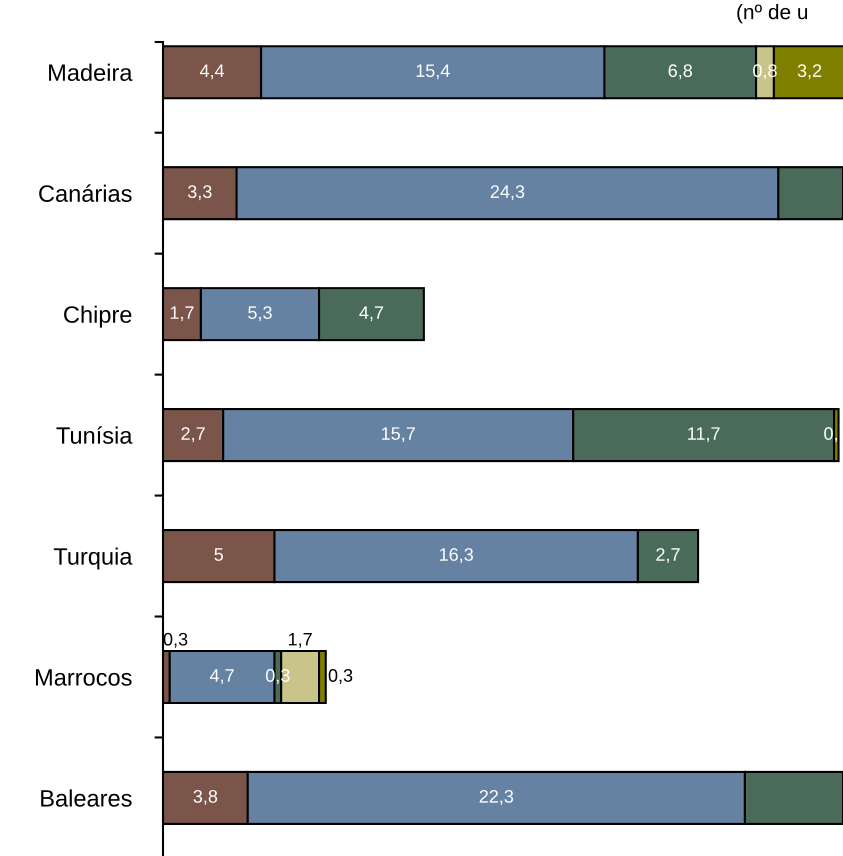  Describe the element at coordinates (94, 435) in the screenshot. I see `y-tick-label: Tunísia` at that location.